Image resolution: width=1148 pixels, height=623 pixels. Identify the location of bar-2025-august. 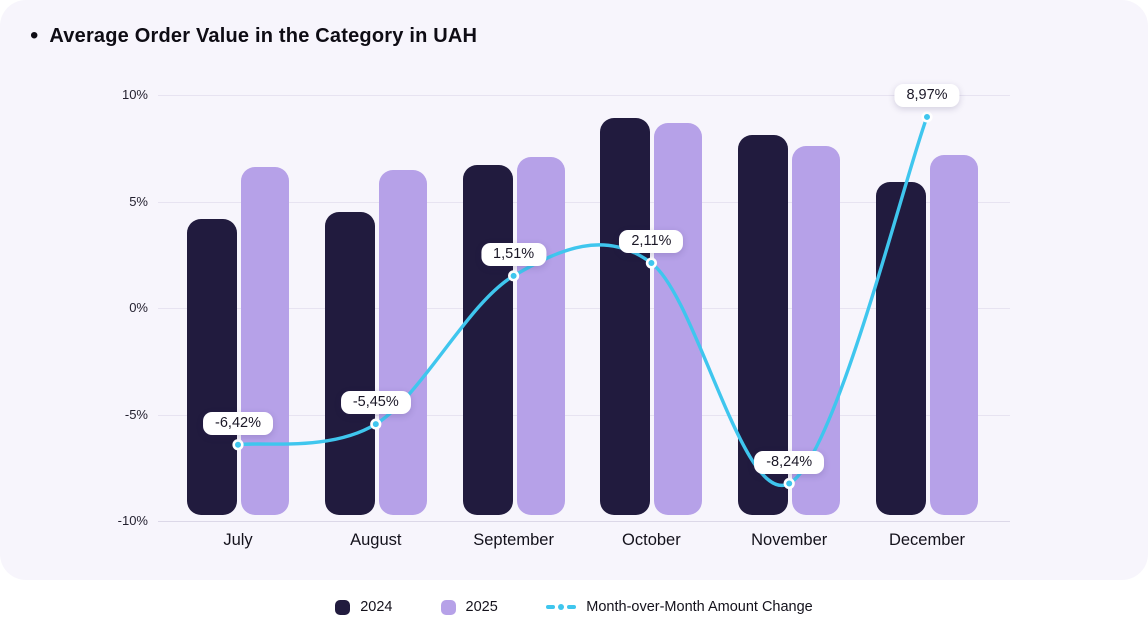
(402, 342).